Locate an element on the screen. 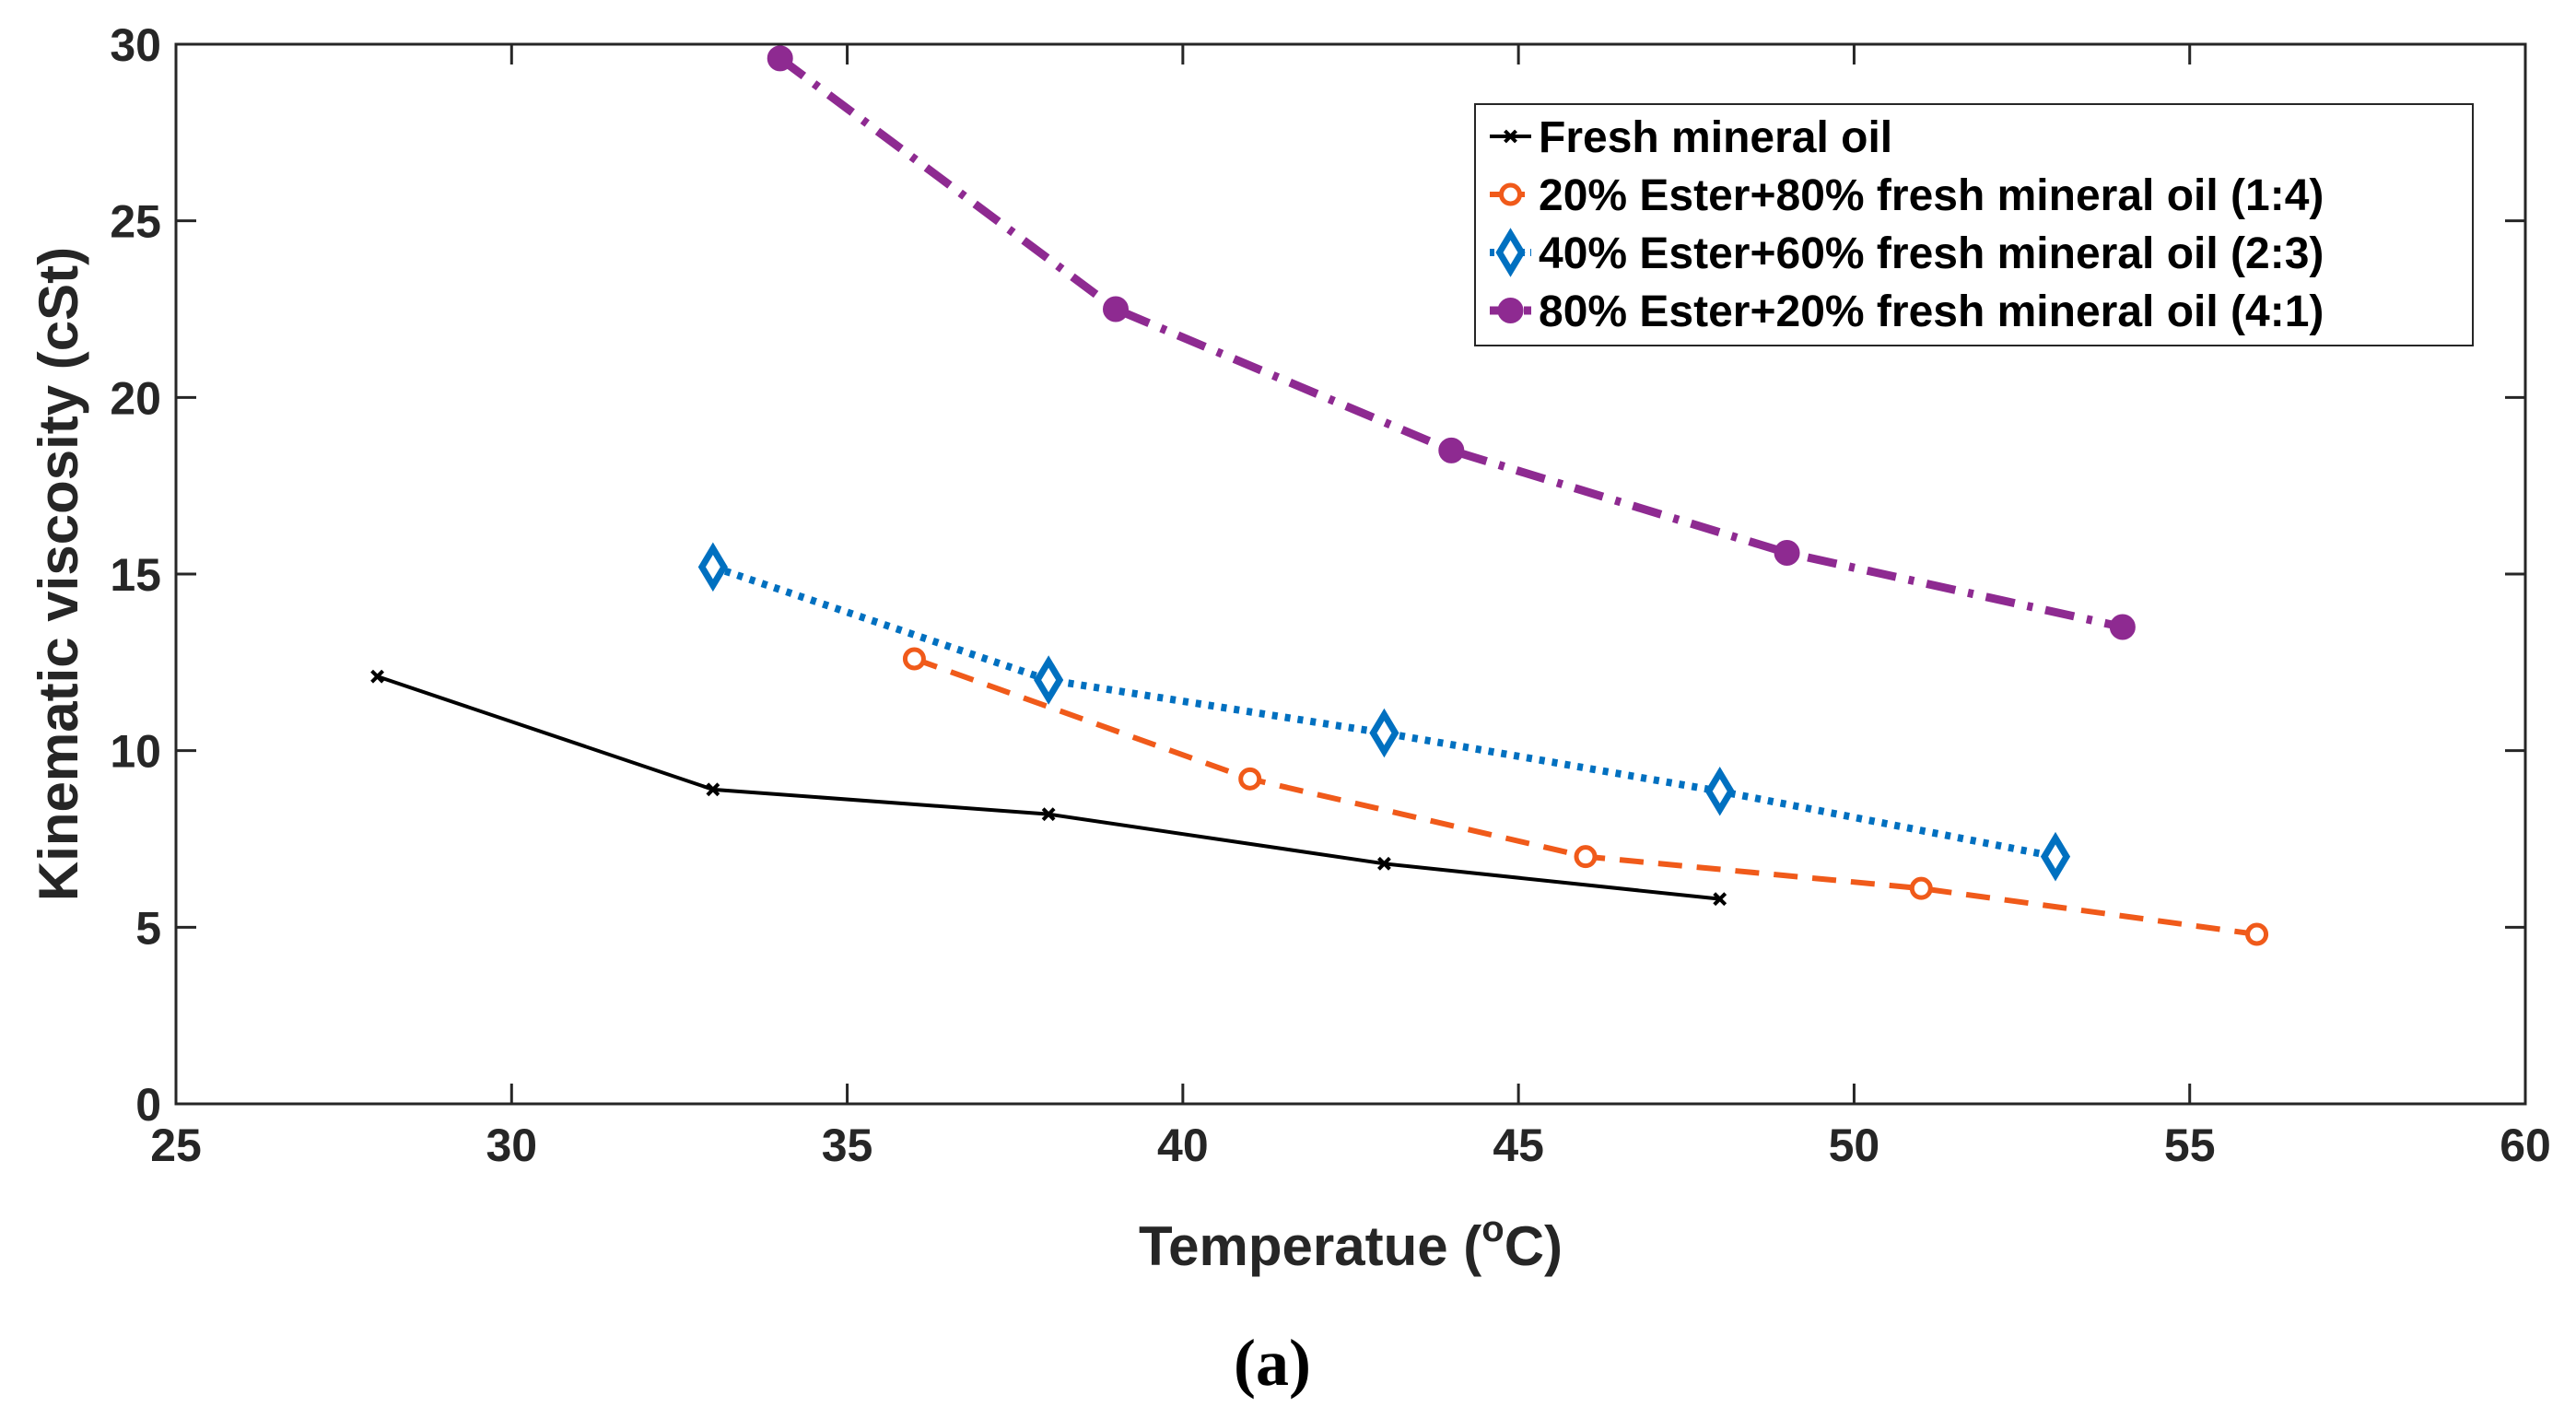 The height and width of the screenshot is (1407, 2576). y-tick-label: 5 is located at coordinates (148, 928).